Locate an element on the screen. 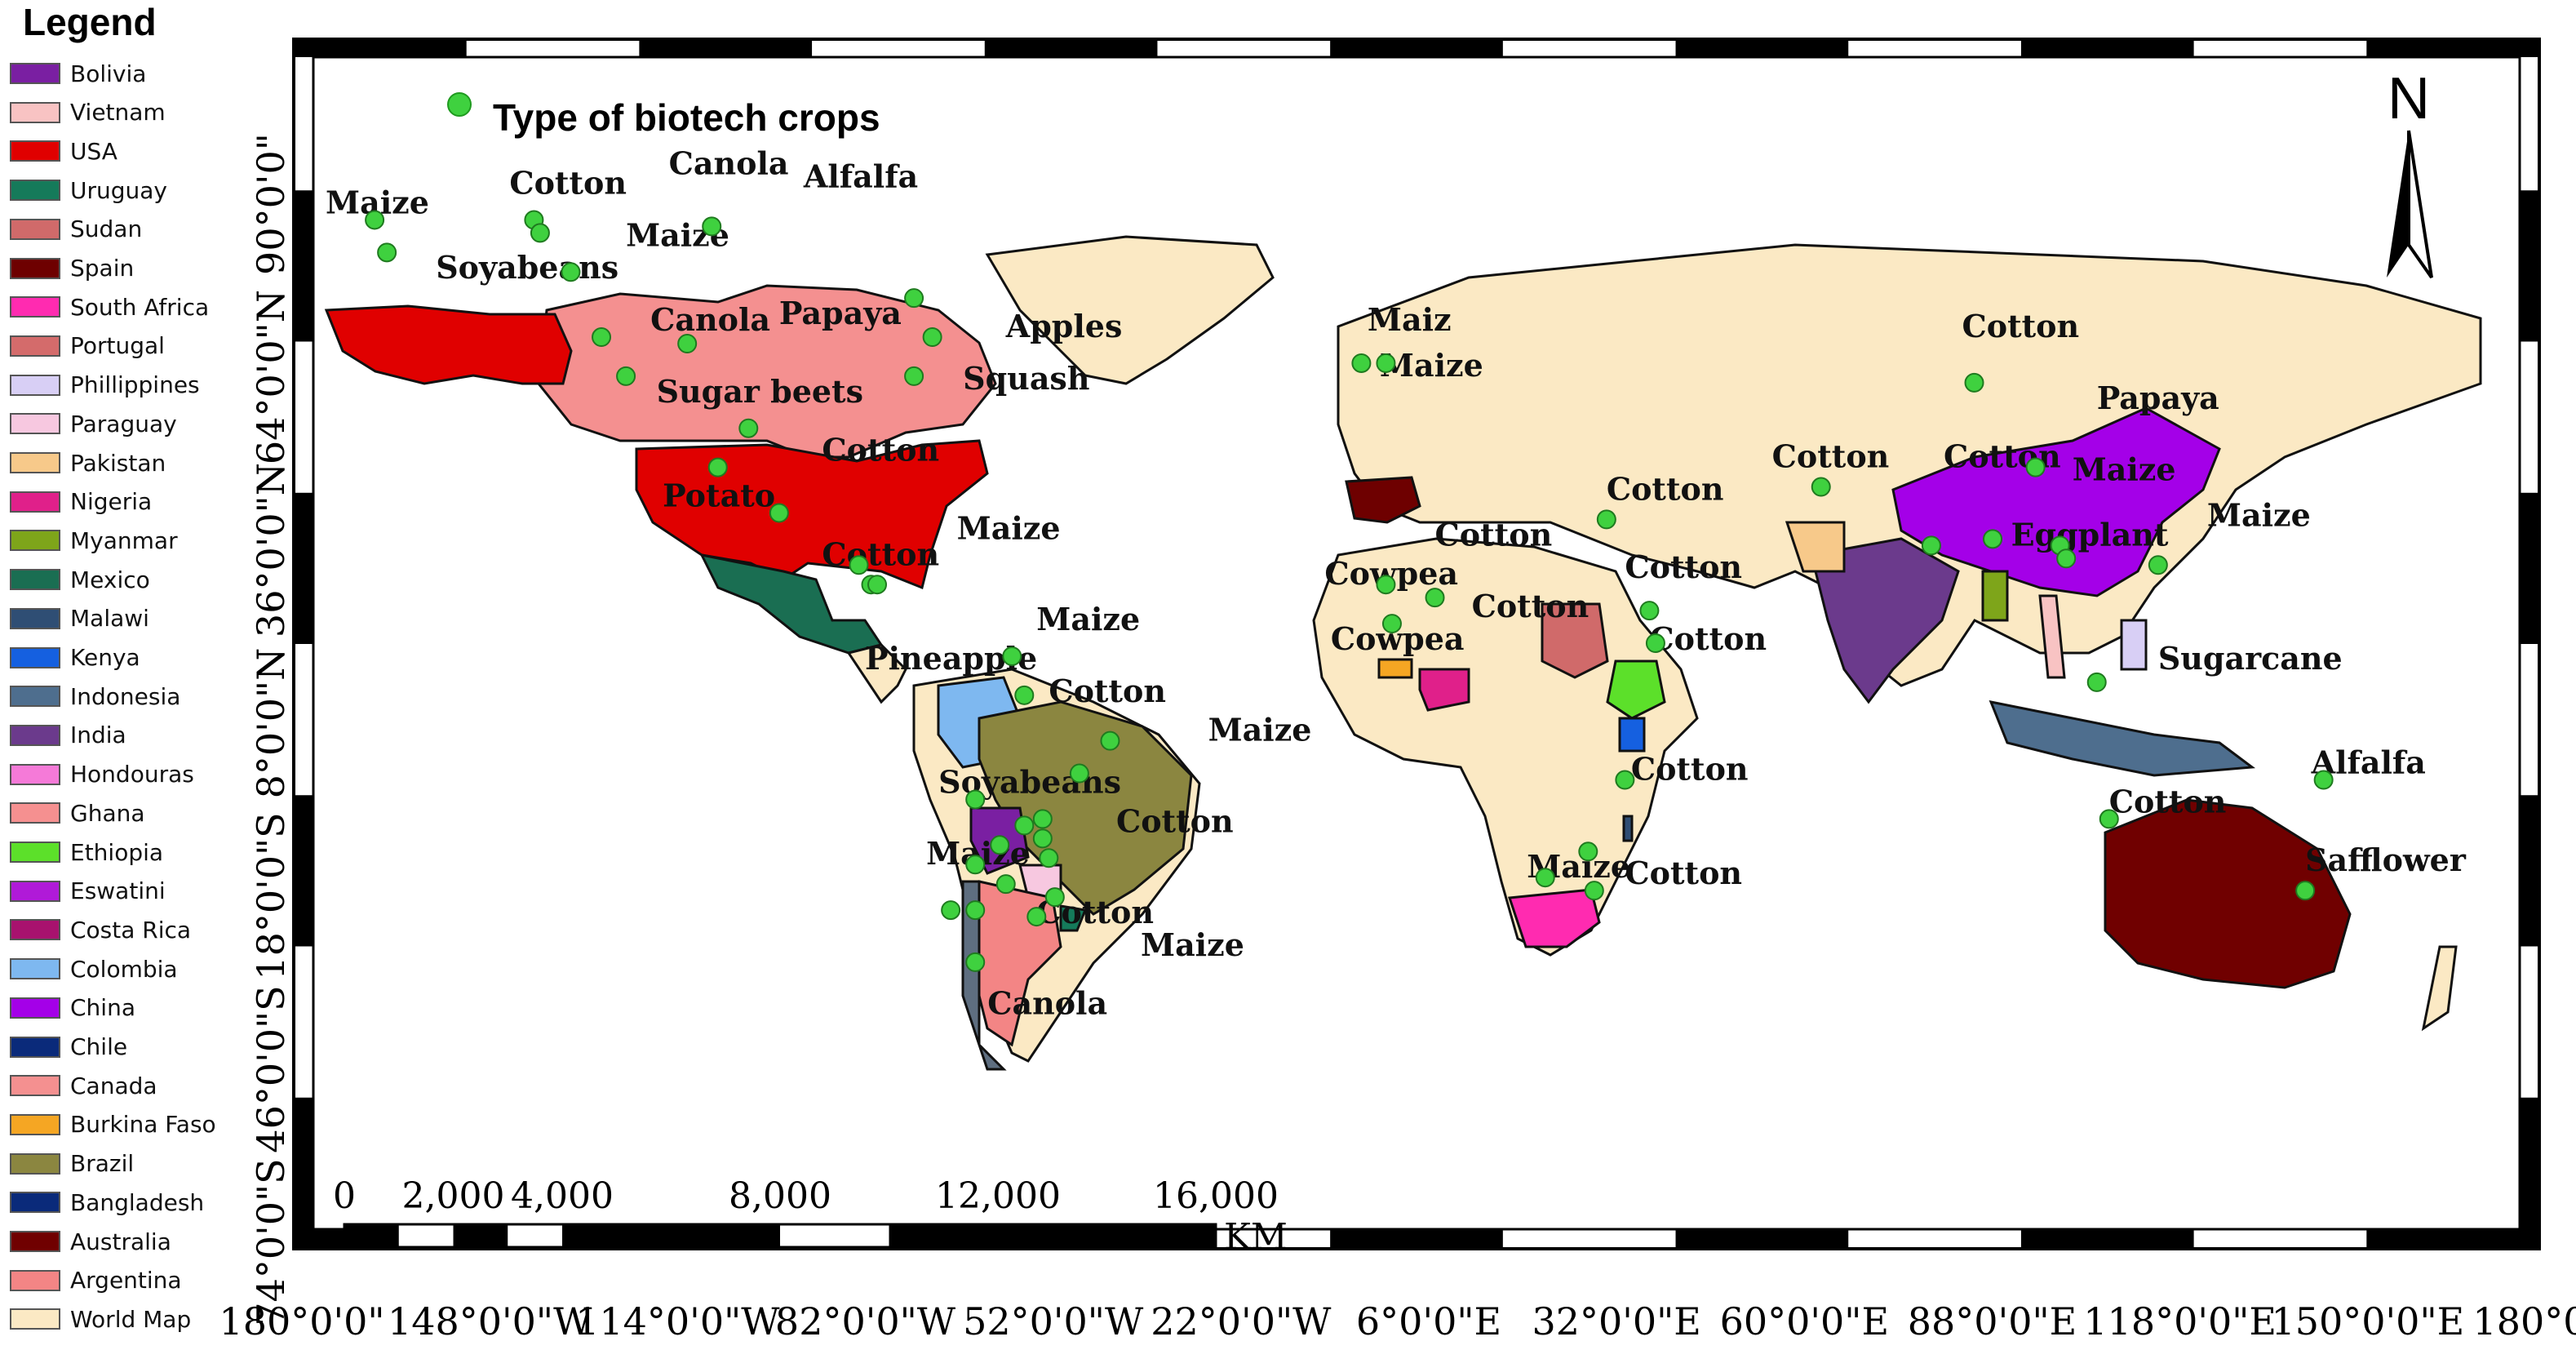  legend-label: Ghana is located at coordinates (108, 813).